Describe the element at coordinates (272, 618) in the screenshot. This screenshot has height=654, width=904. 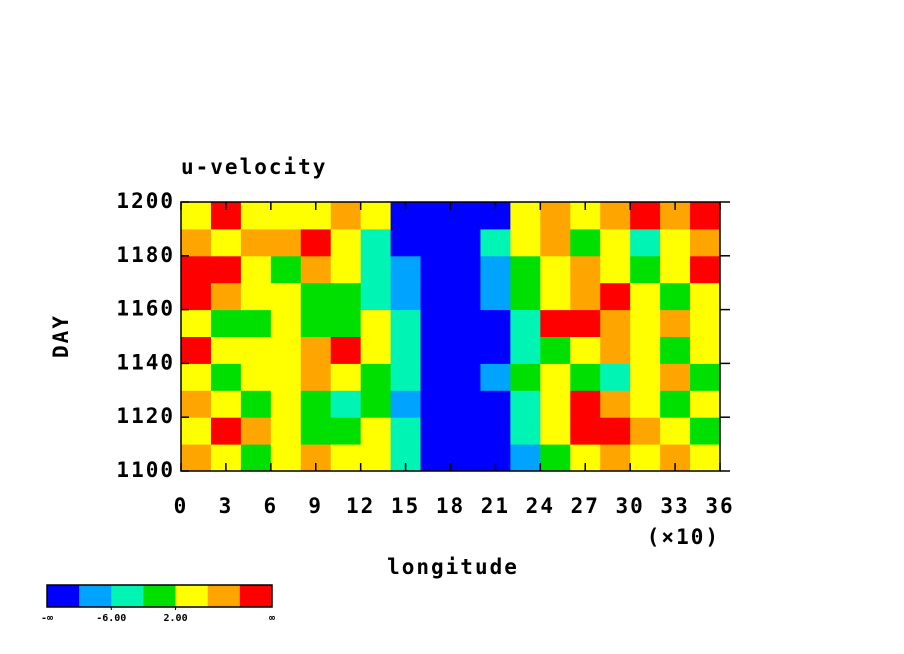
I see `colorbar-label: ∞` at that location.